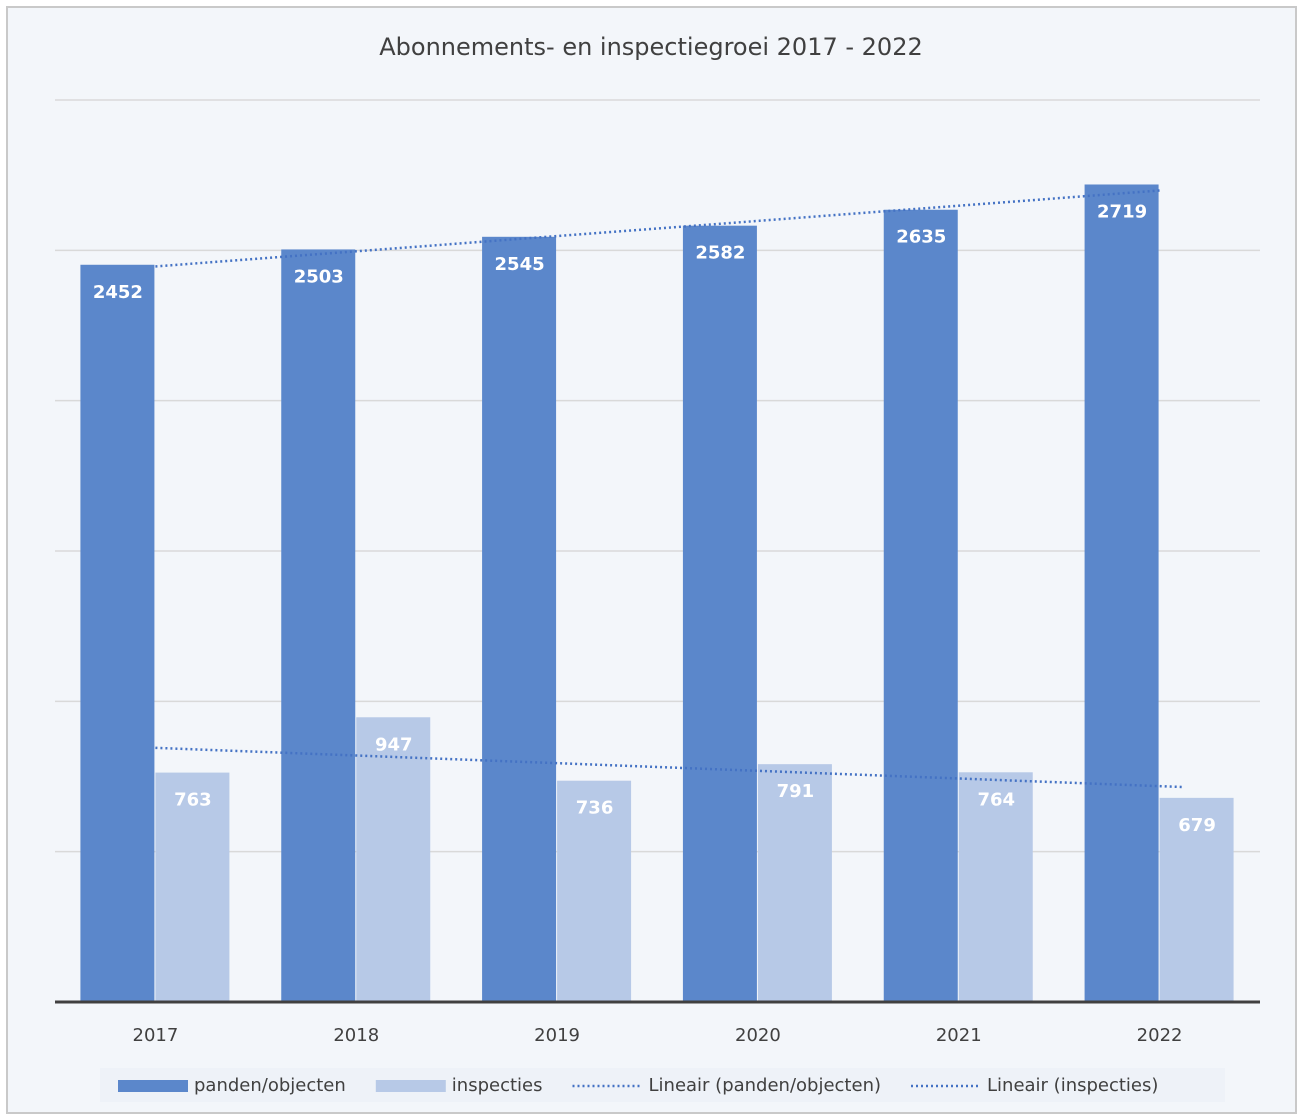 This screenshot has height=1120, width=1303. Describe the element at coordinates (670, 767) in the screenshot. I see `trend-line` at that location.